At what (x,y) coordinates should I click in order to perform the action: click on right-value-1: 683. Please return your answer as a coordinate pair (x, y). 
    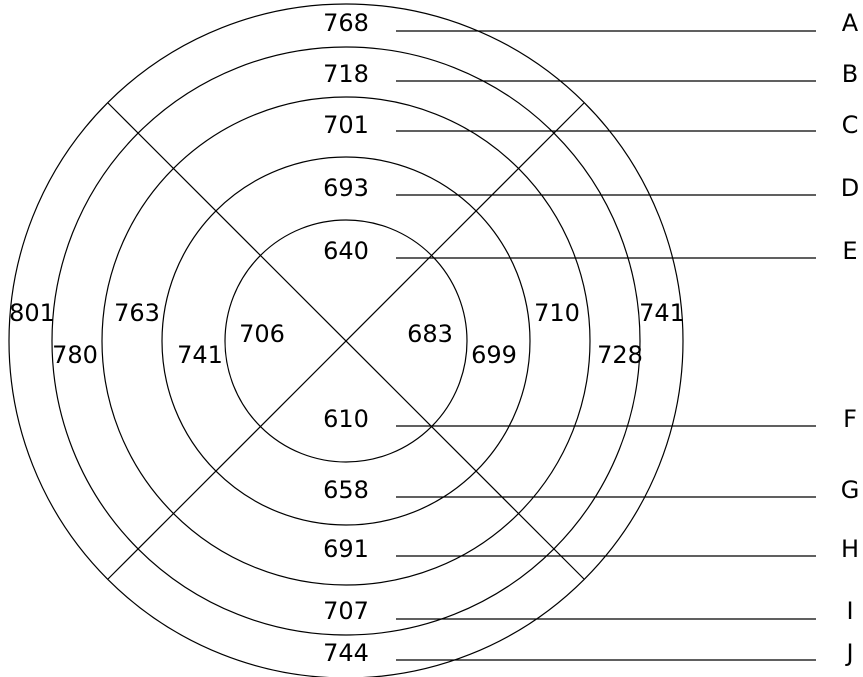
    Looking at the image, I should click on (430, 334).